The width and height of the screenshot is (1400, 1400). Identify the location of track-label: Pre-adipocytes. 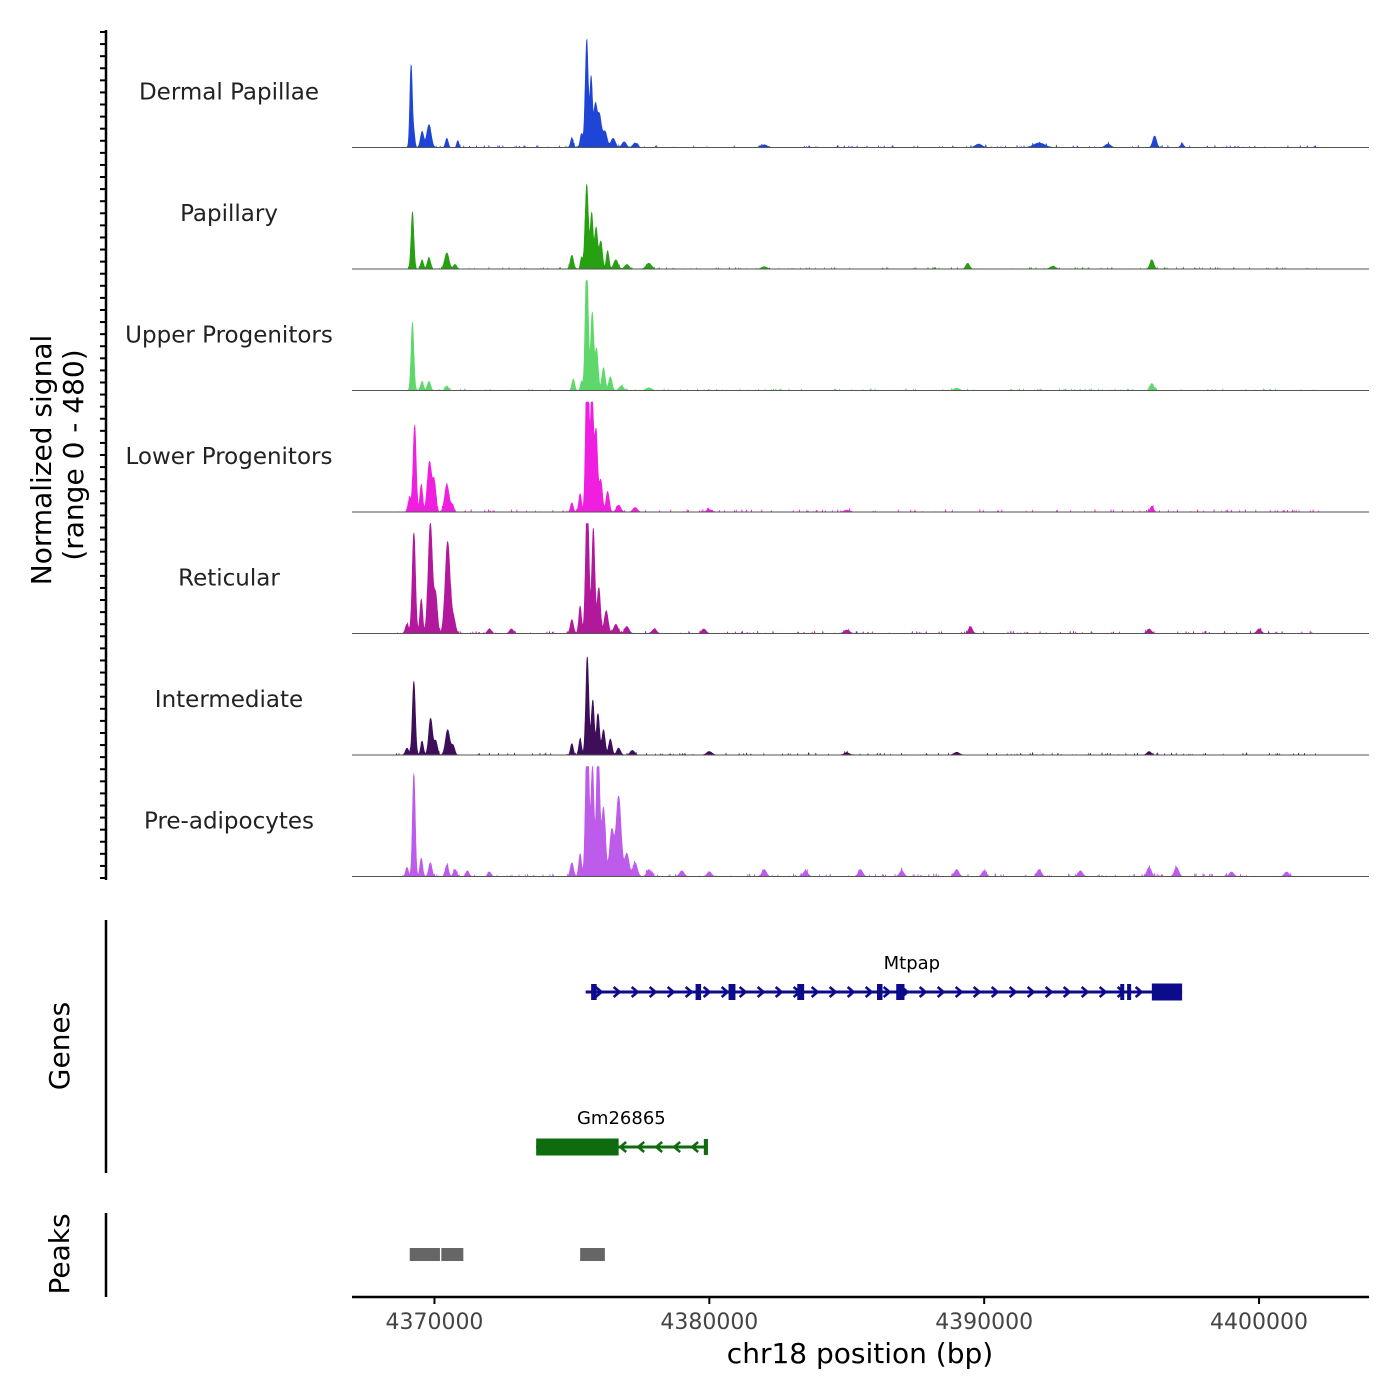
(229, 822).